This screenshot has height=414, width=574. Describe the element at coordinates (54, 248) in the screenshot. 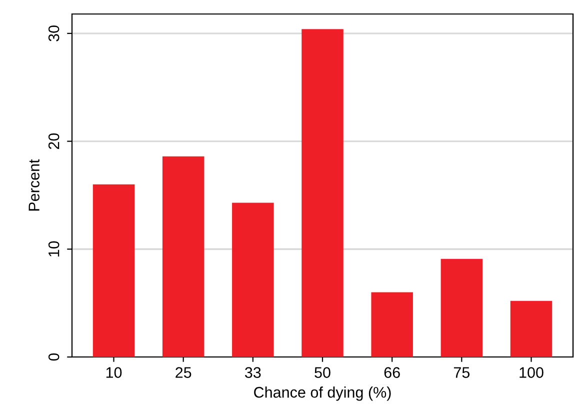

I see `y-tick-label: 10` at that location.